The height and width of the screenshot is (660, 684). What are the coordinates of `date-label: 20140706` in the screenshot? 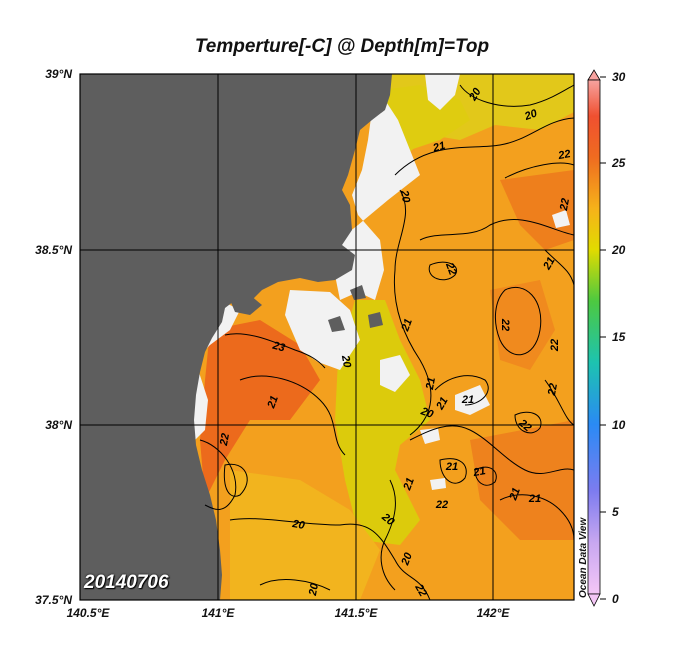 It's located at (126, 582).